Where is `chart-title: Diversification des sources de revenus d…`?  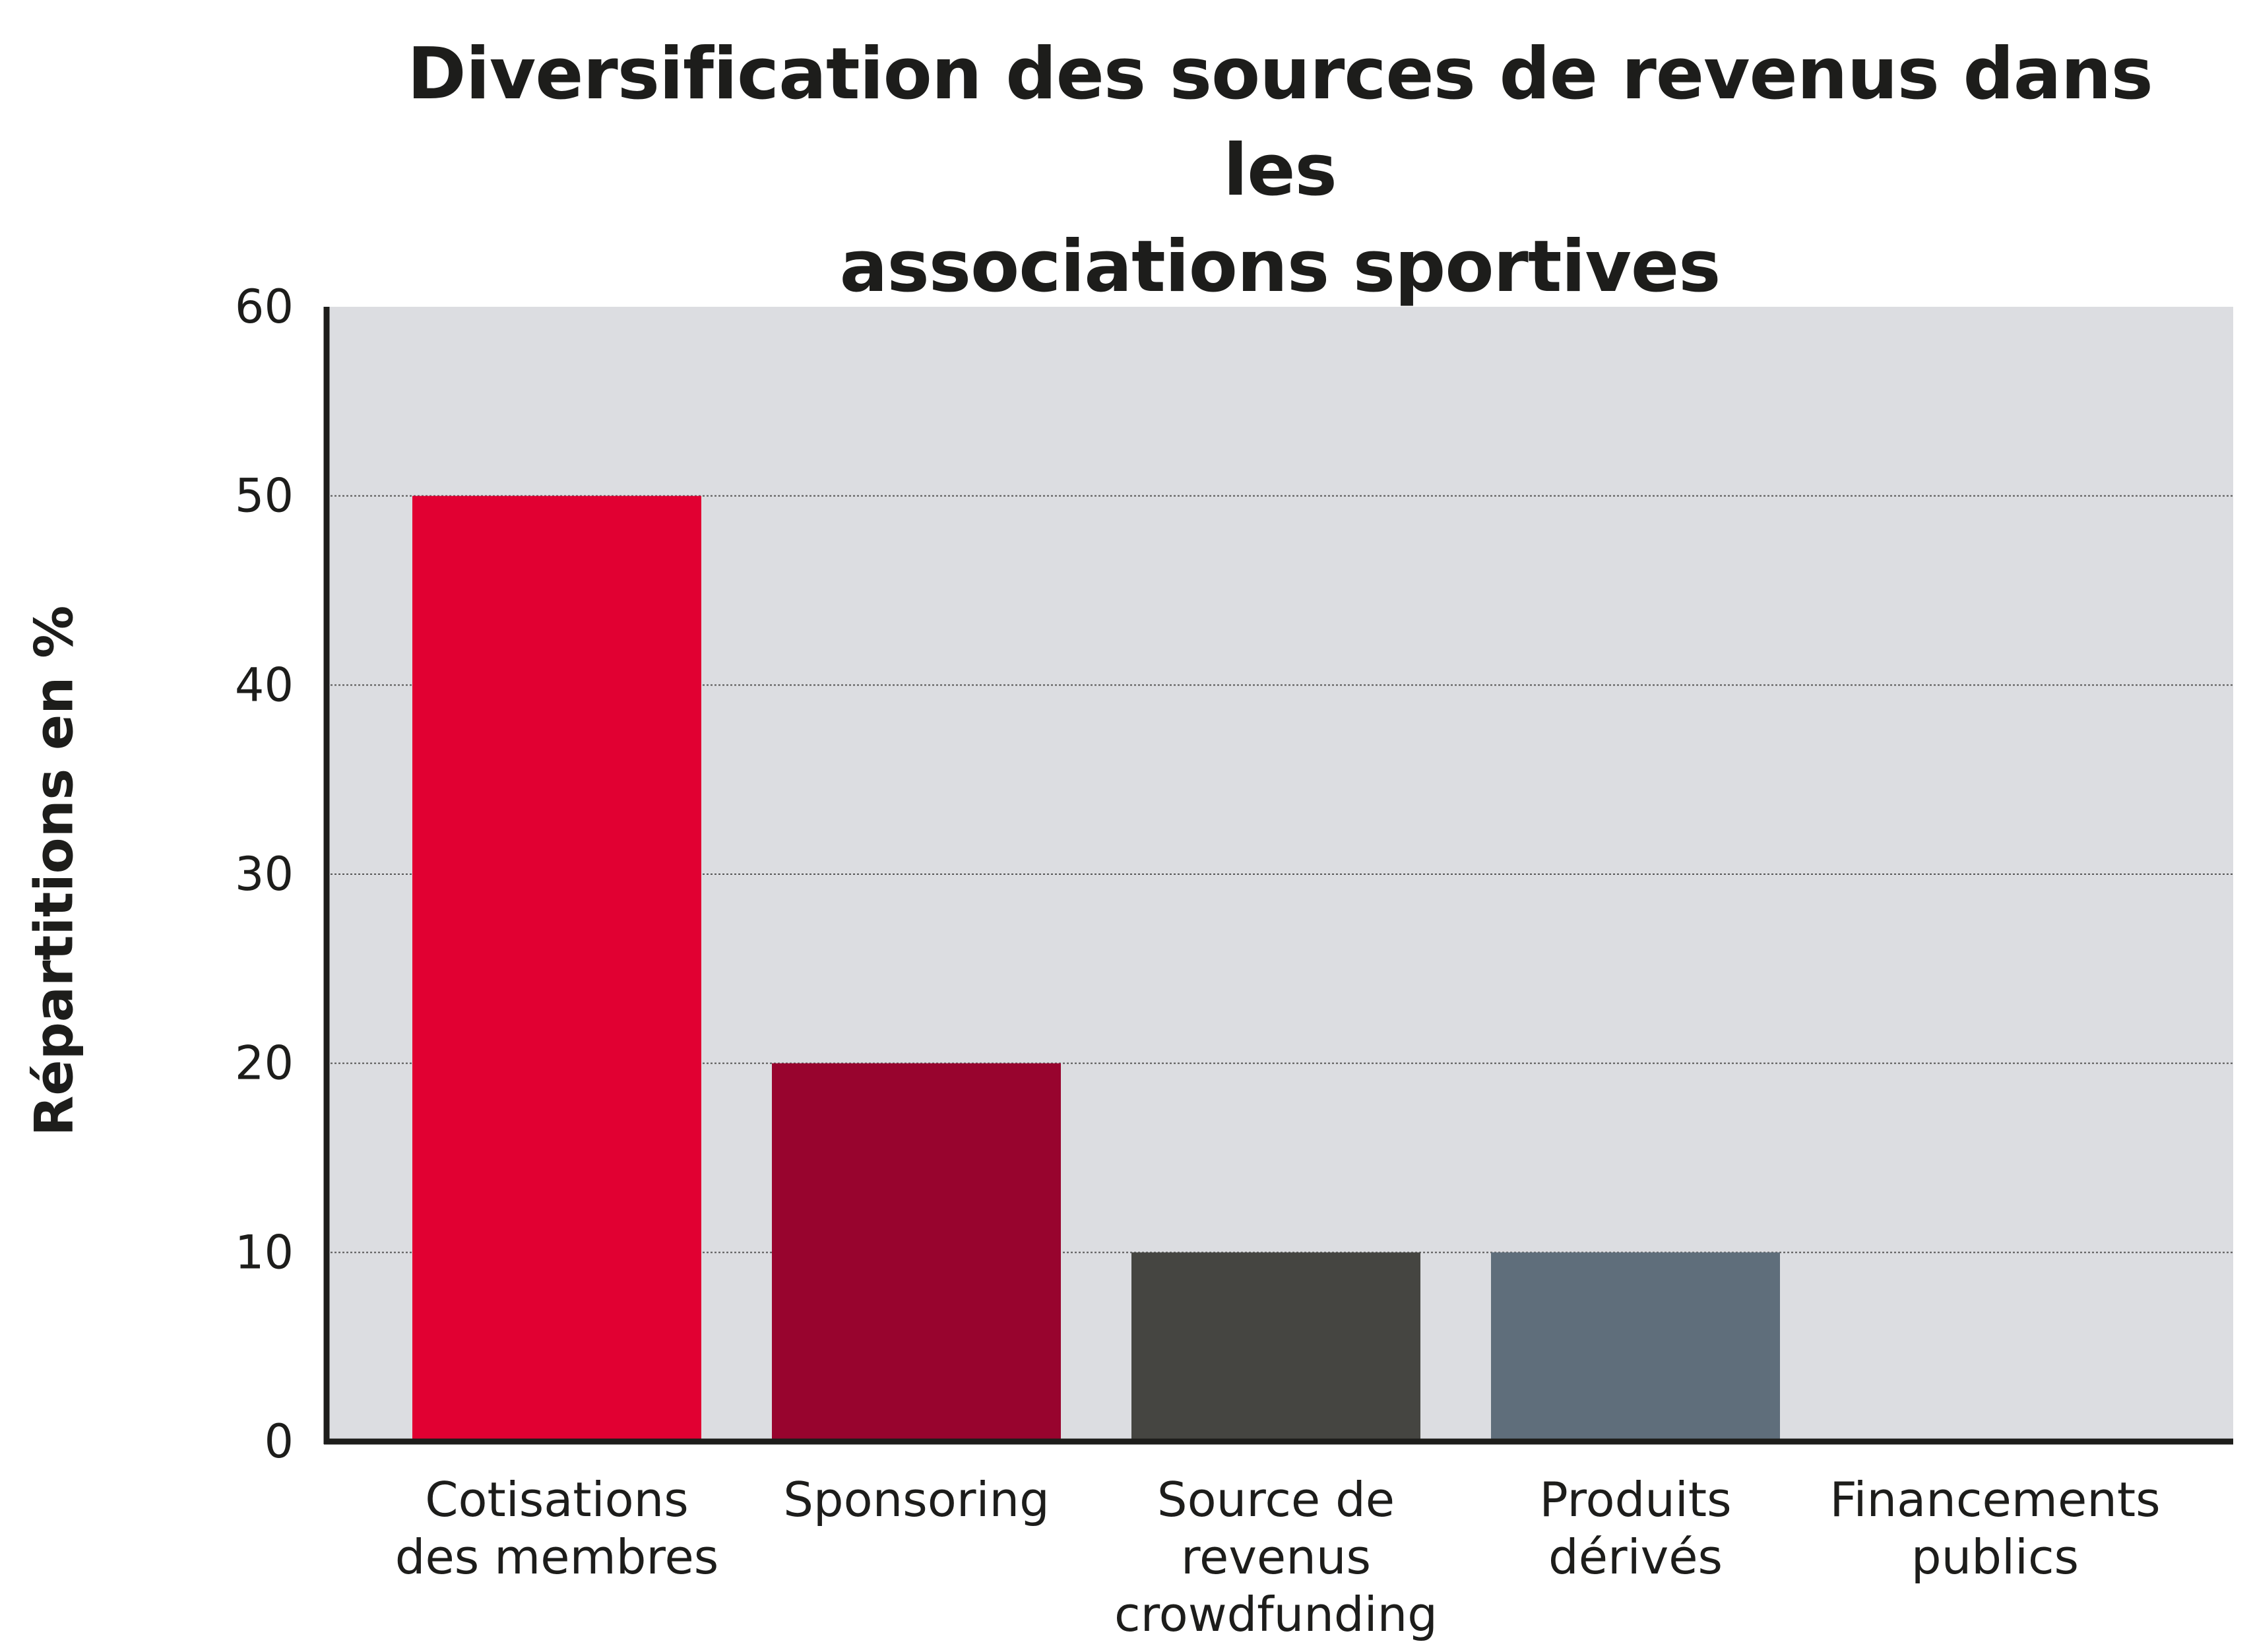
chart-title: Diversification des sources de revenus d… is located at coordinates (1280, 170).